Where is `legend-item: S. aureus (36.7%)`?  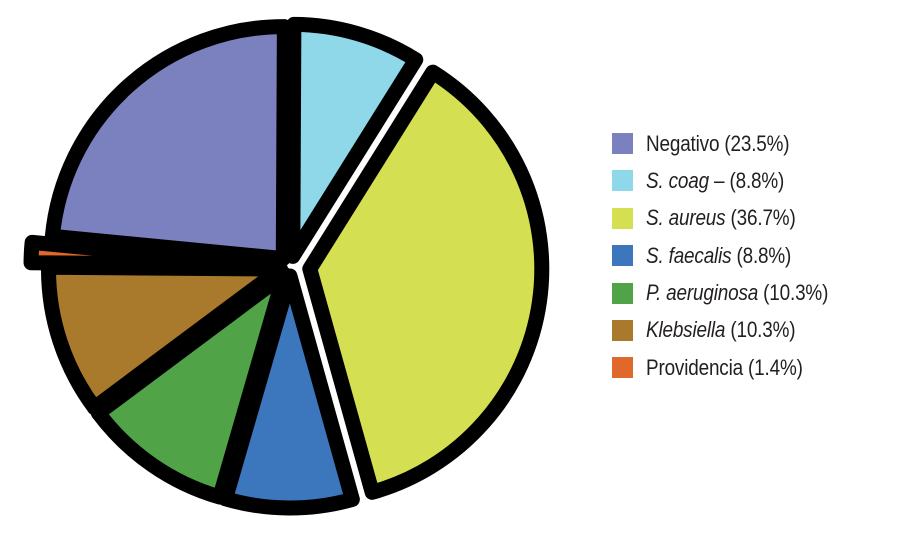 legend-item: S. aureus (36.7%) is located at coordinates (735, 218).